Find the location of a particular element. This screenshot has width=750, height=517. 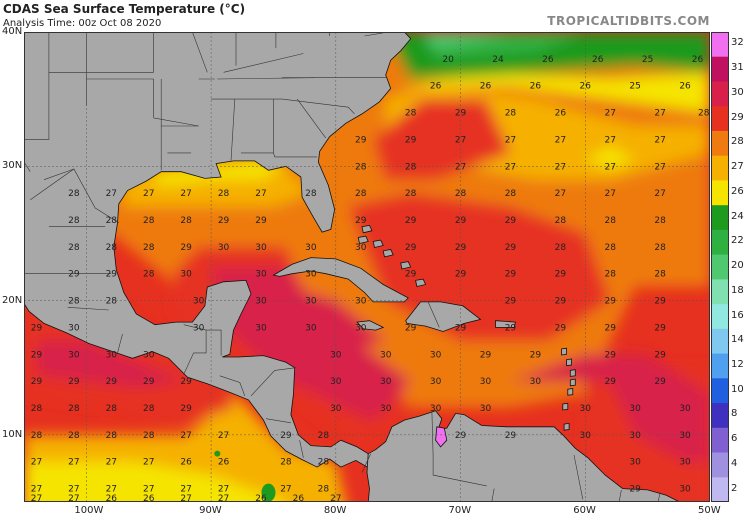

latitude-label: 20N is located at coordinates (12, 300).